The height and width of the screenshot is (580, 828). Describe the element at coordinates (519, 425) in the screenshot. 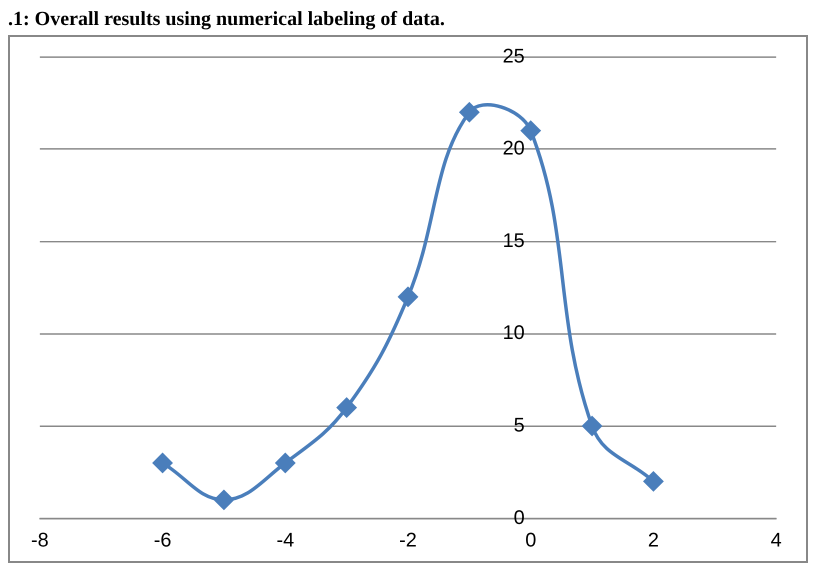

I see `y-tick-label: 5` at that location.